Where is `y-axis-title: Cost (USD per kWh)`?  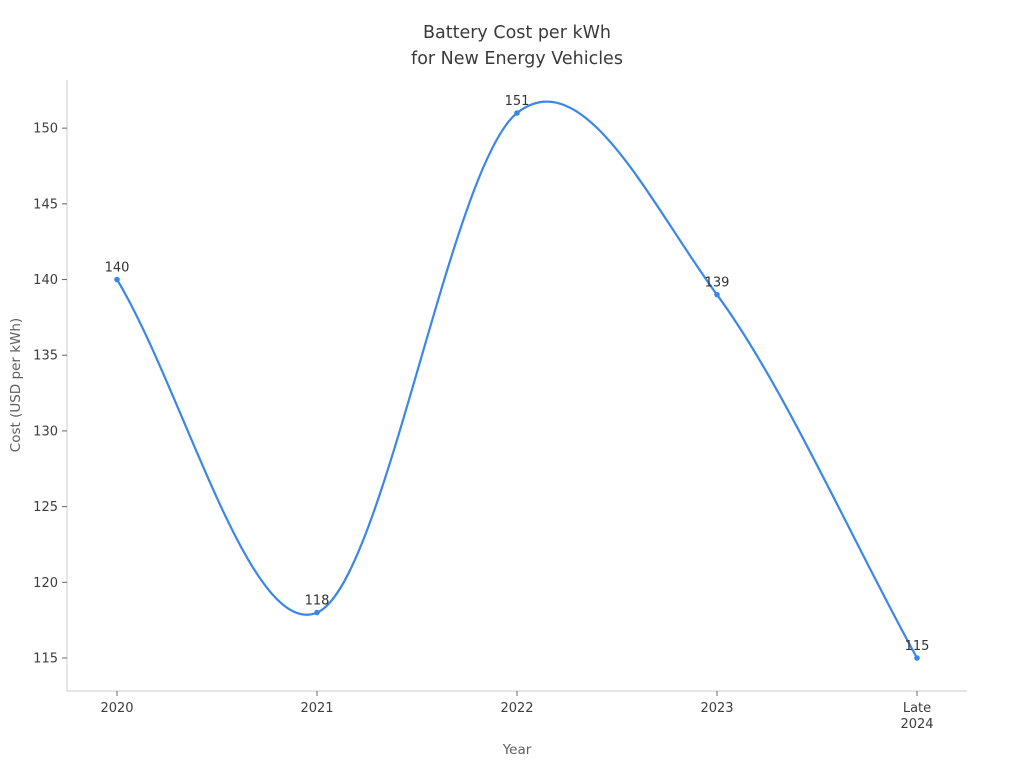
y-axis-title: Cost (USD per kWh) is located at coordinates (16, 385).